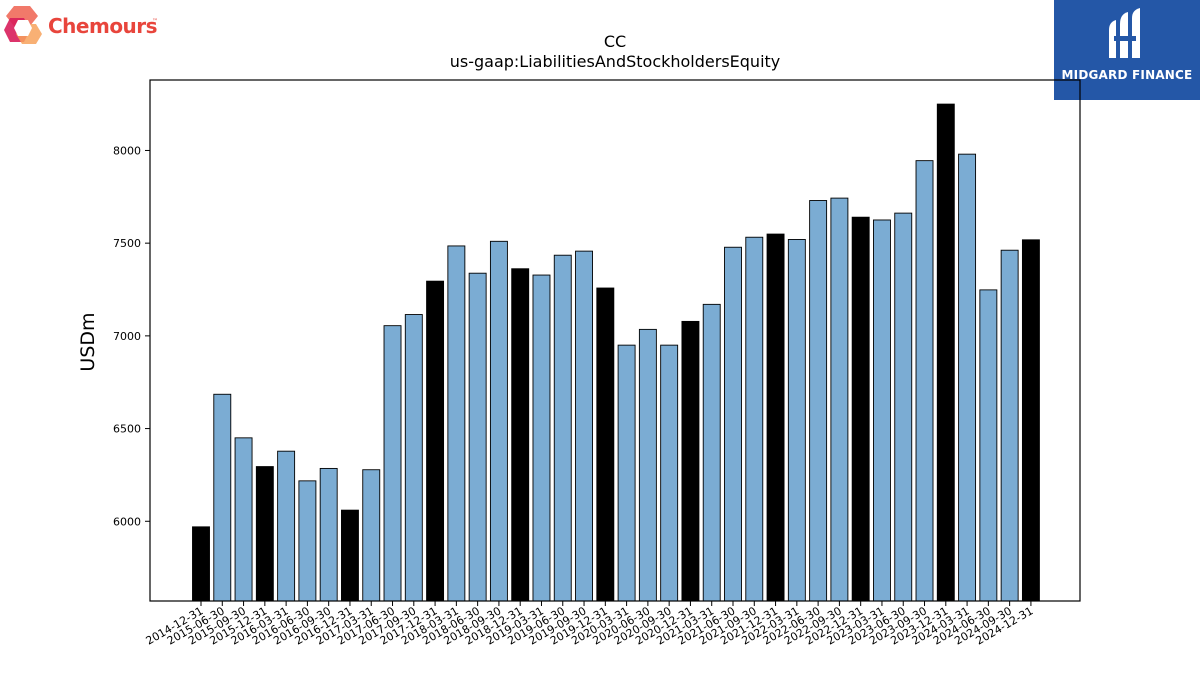 This screenshot has height=675, width=1200. I want to click on chart-title: CC, so click(615, 41).